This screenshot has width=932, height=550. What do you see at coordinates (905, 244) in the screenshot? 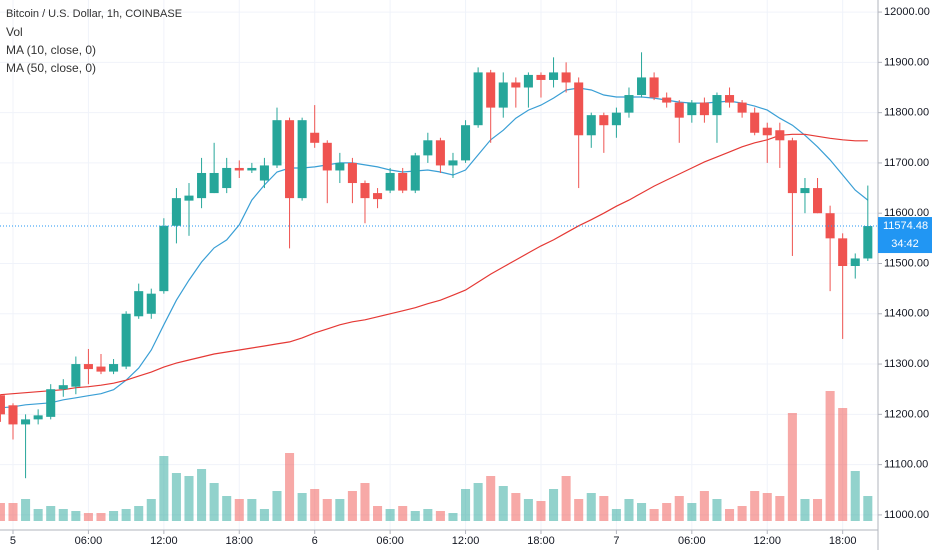
I see `countdown-label: 34:42` at bounding box center [905, 244].